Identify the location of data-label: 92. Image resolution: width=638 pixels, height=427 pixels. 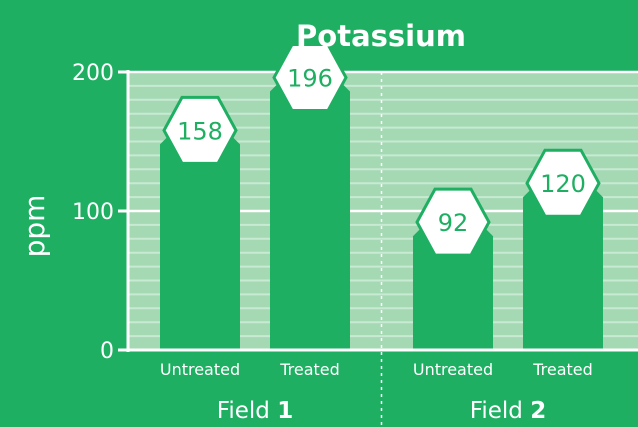
(453, 223).